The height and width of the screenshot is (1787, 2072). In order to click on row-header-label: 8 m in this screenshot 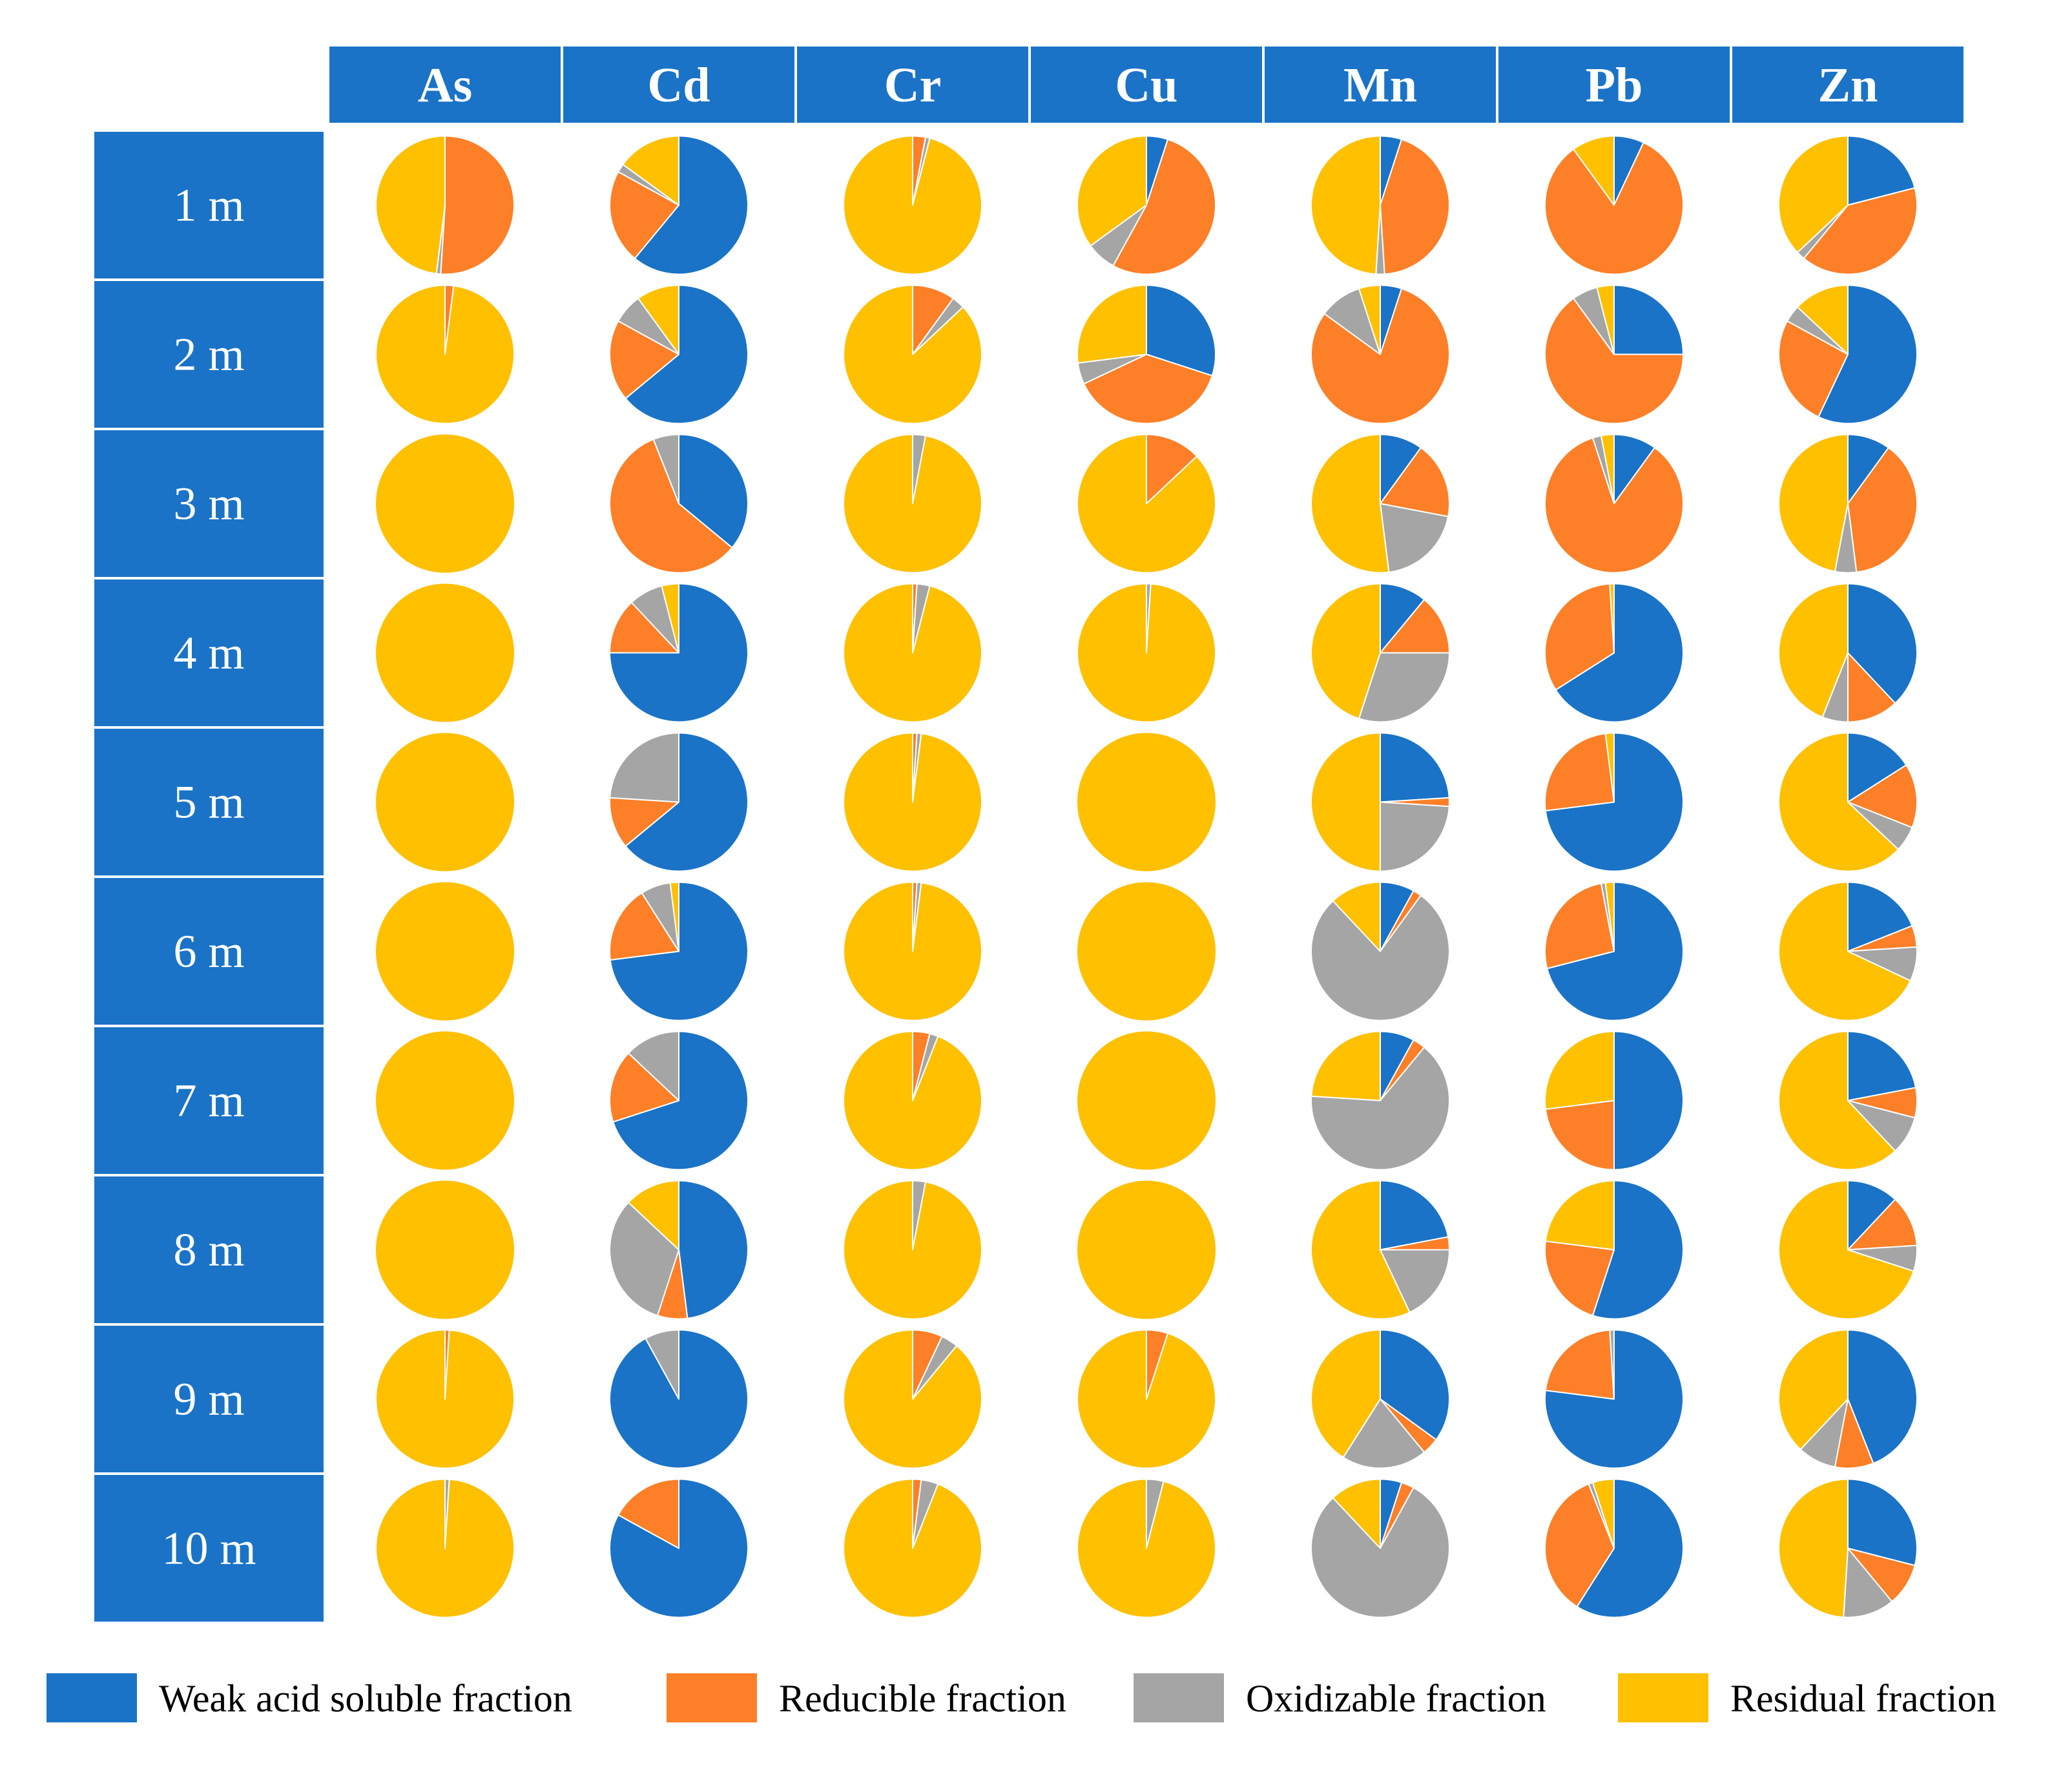, I will do `click(208, 1250)`.